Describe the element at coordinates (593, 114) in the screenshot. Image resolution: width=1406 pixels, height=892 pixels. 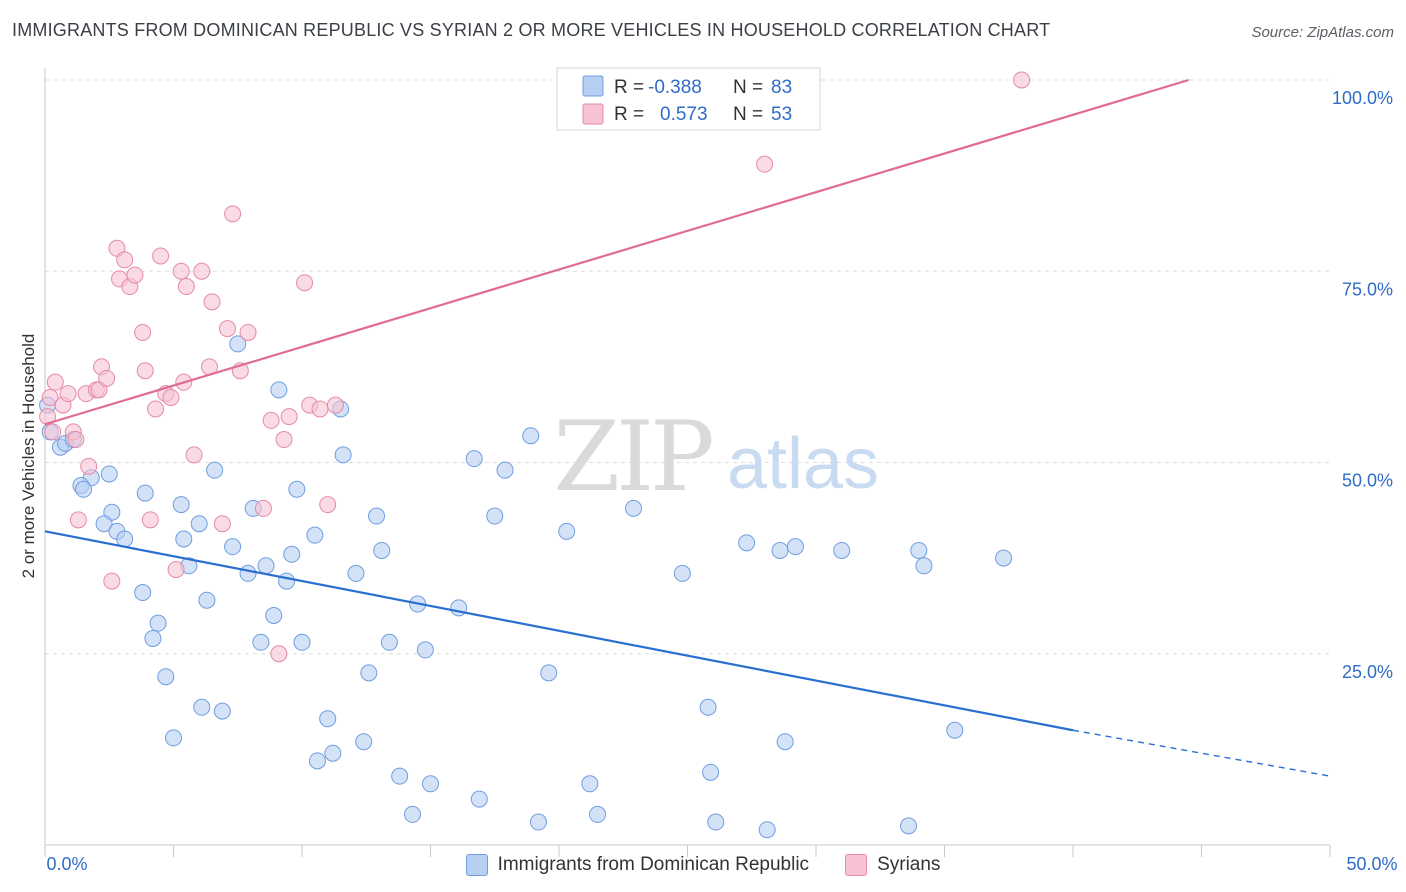
I see `stats-legend-pink-swatch` at that location.